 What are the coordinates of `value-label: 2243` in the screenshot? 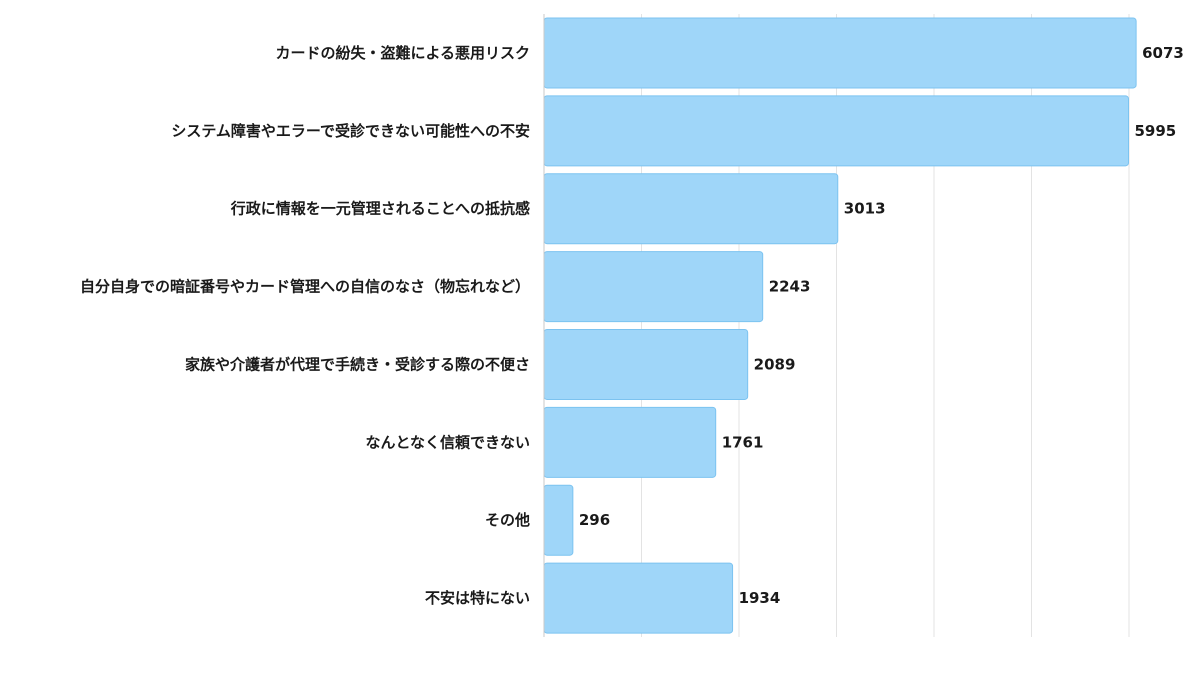 It's located at (790, 287).